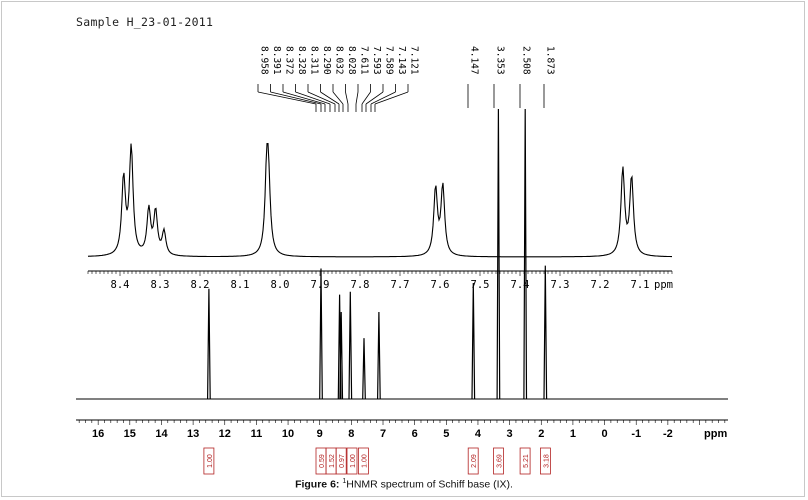 The width and height of the screenshot is (808, 500). I want to click on full-tick-label: 7, so click(383, 434).